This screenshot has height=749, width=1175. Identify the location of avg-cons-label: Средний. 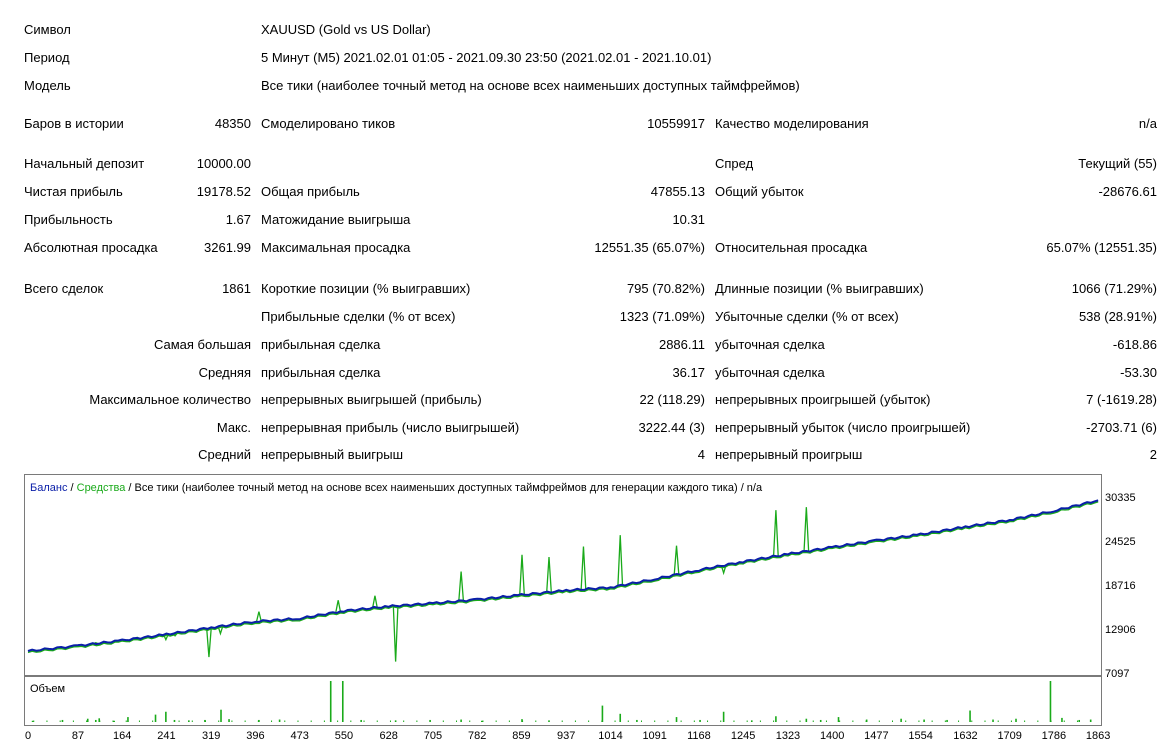
(224, 454).